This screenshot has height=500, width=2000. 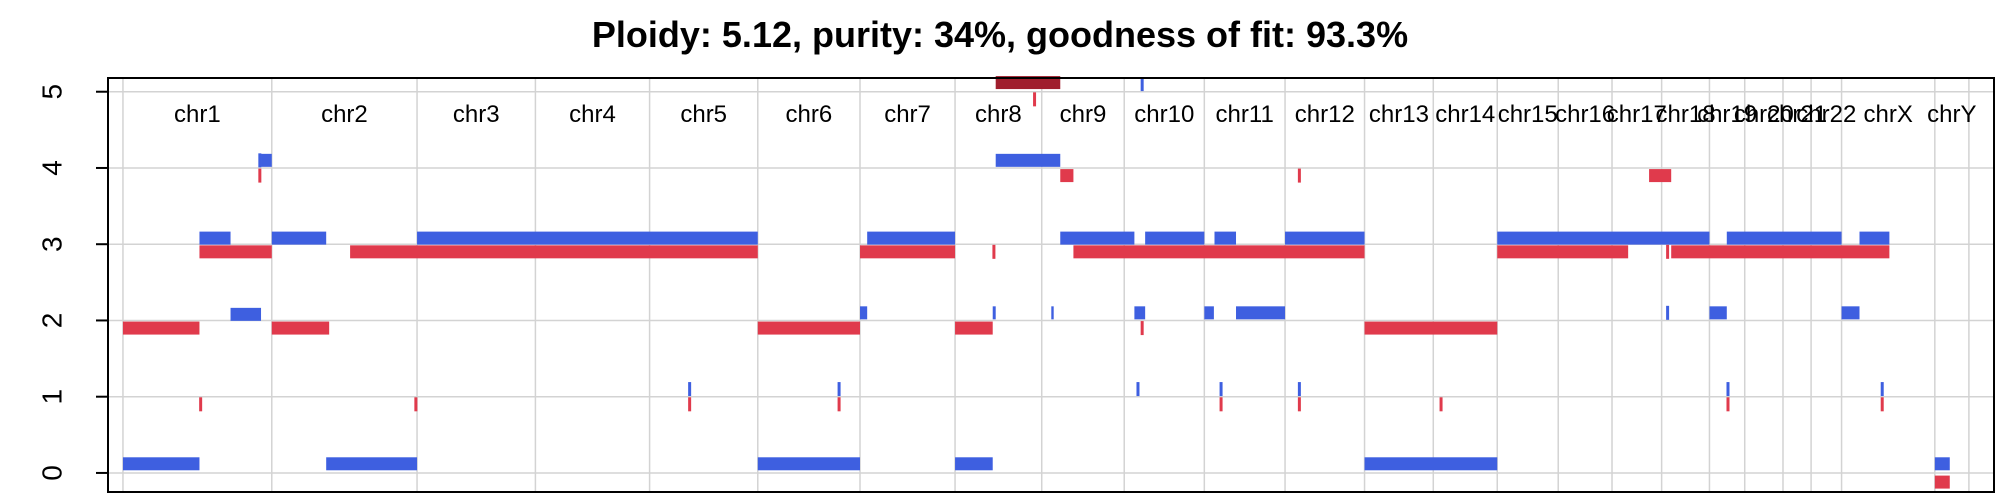 I want to click on chromosome-label-chr13: chr13, so click(x=1399, y=114).